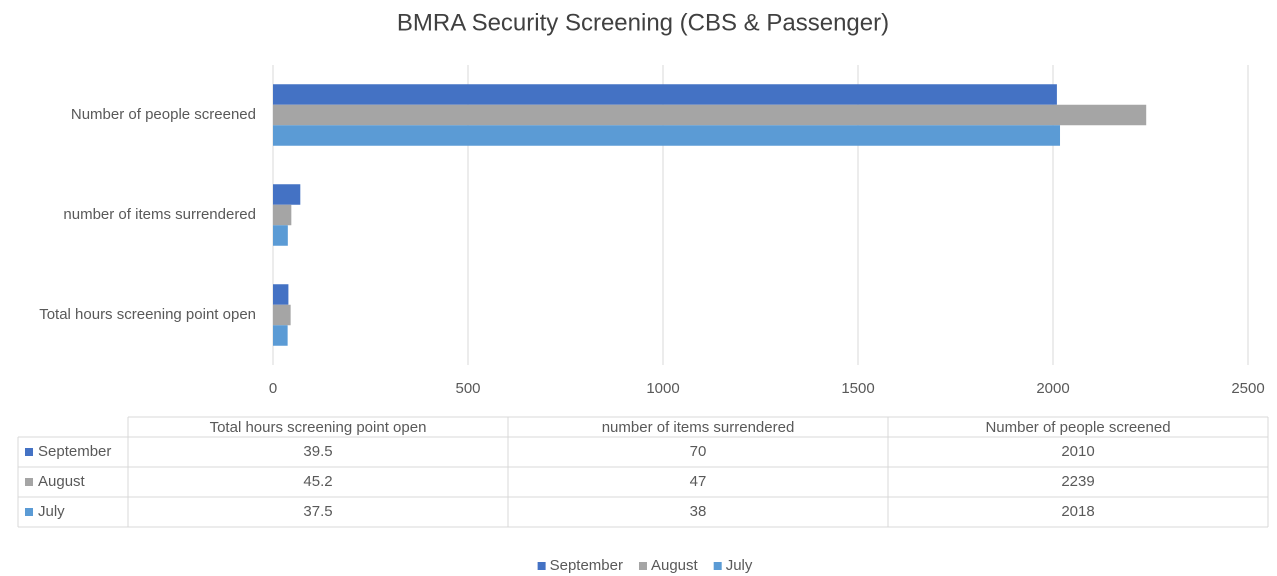 The width and height of the screenshot is (1277, 576). Describe the element at coordinates (74, 451) in the screenshot. I see `table-row-label: September` at that location.